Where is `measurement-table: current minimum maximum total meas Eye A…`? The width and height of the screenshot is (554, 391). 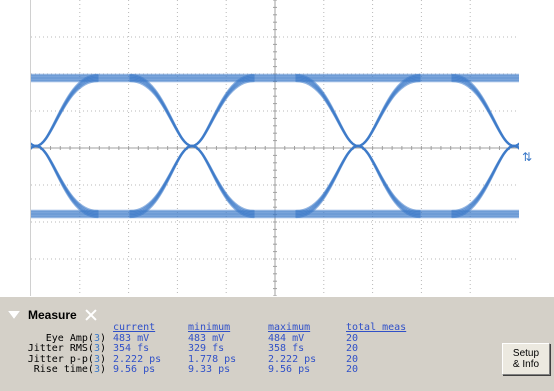 measurement-table: current minimum maximum total meas Eye A… is located at coordinates (250, 349).